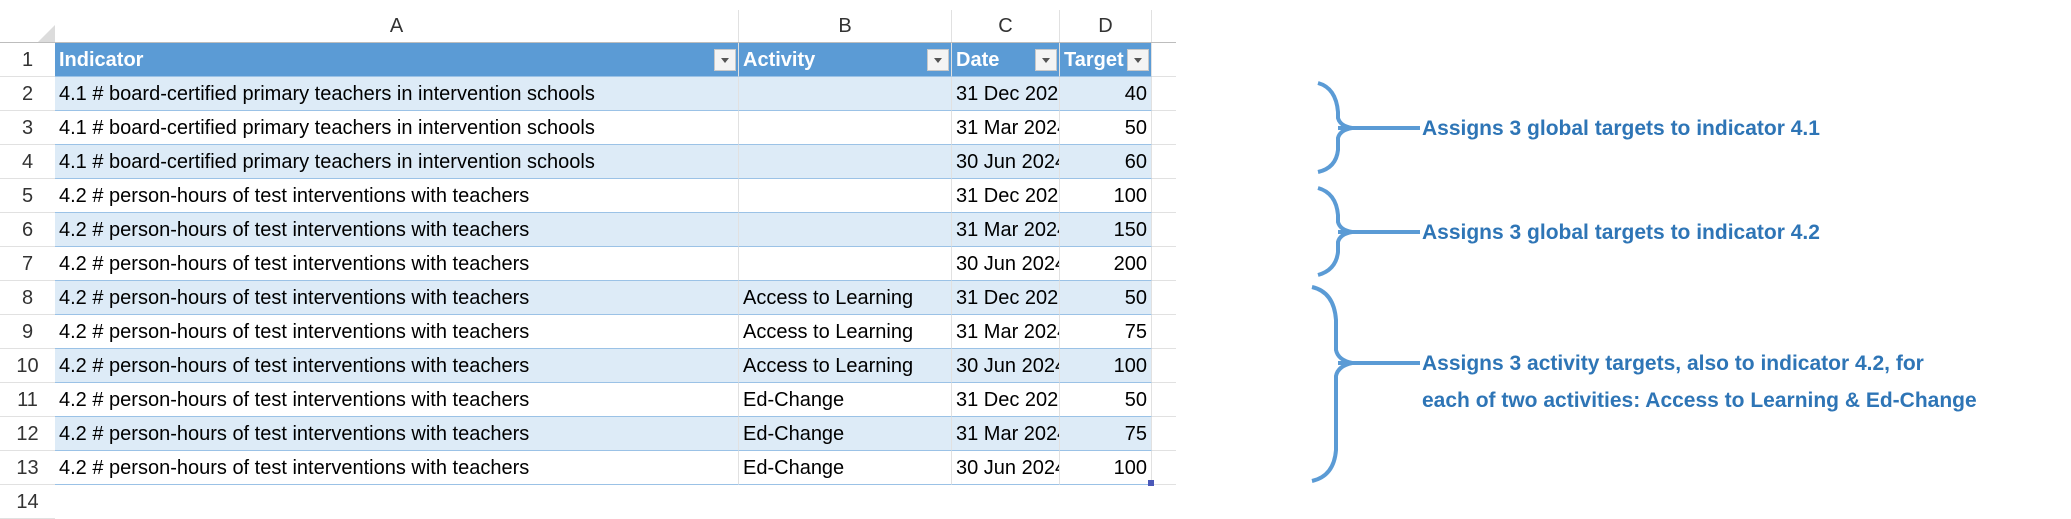  I want to click on column-header-d: D, so click(1106, 26).